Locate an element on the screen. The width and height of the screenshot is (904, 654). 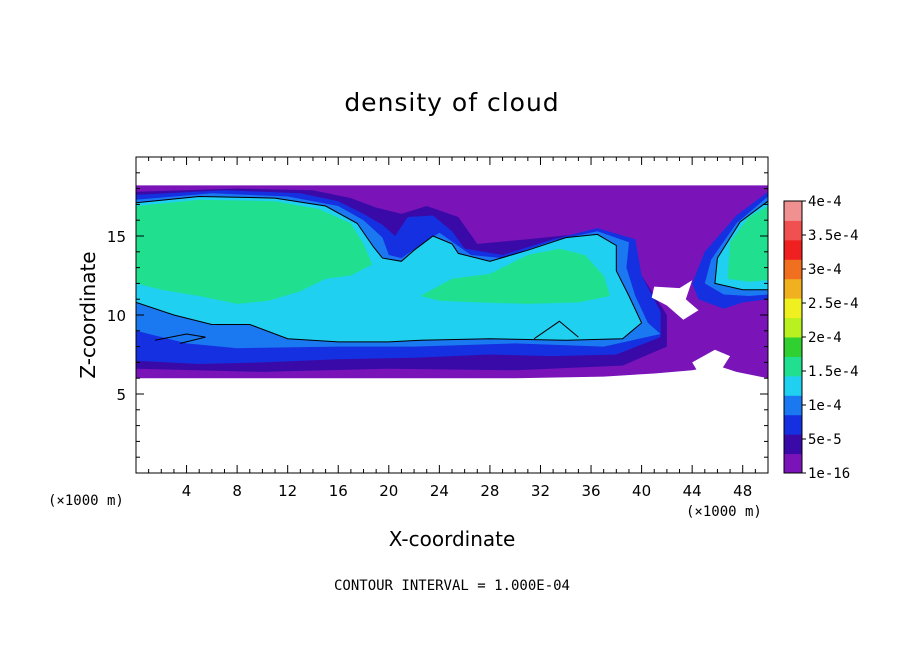
contour-interval-note: CONTOUR INTERVAL = 1.000E-04 is located at coordinates (451, 586).